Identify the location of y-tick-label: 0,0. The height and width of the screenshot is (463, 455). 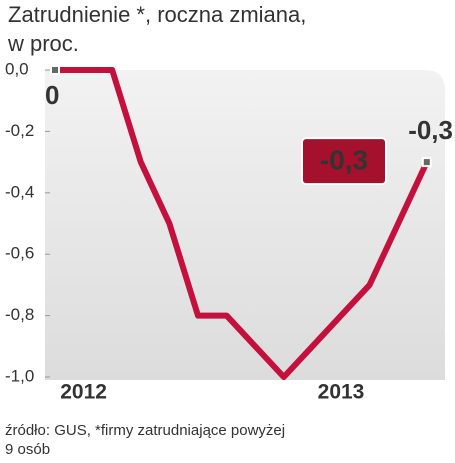
(17, 68).